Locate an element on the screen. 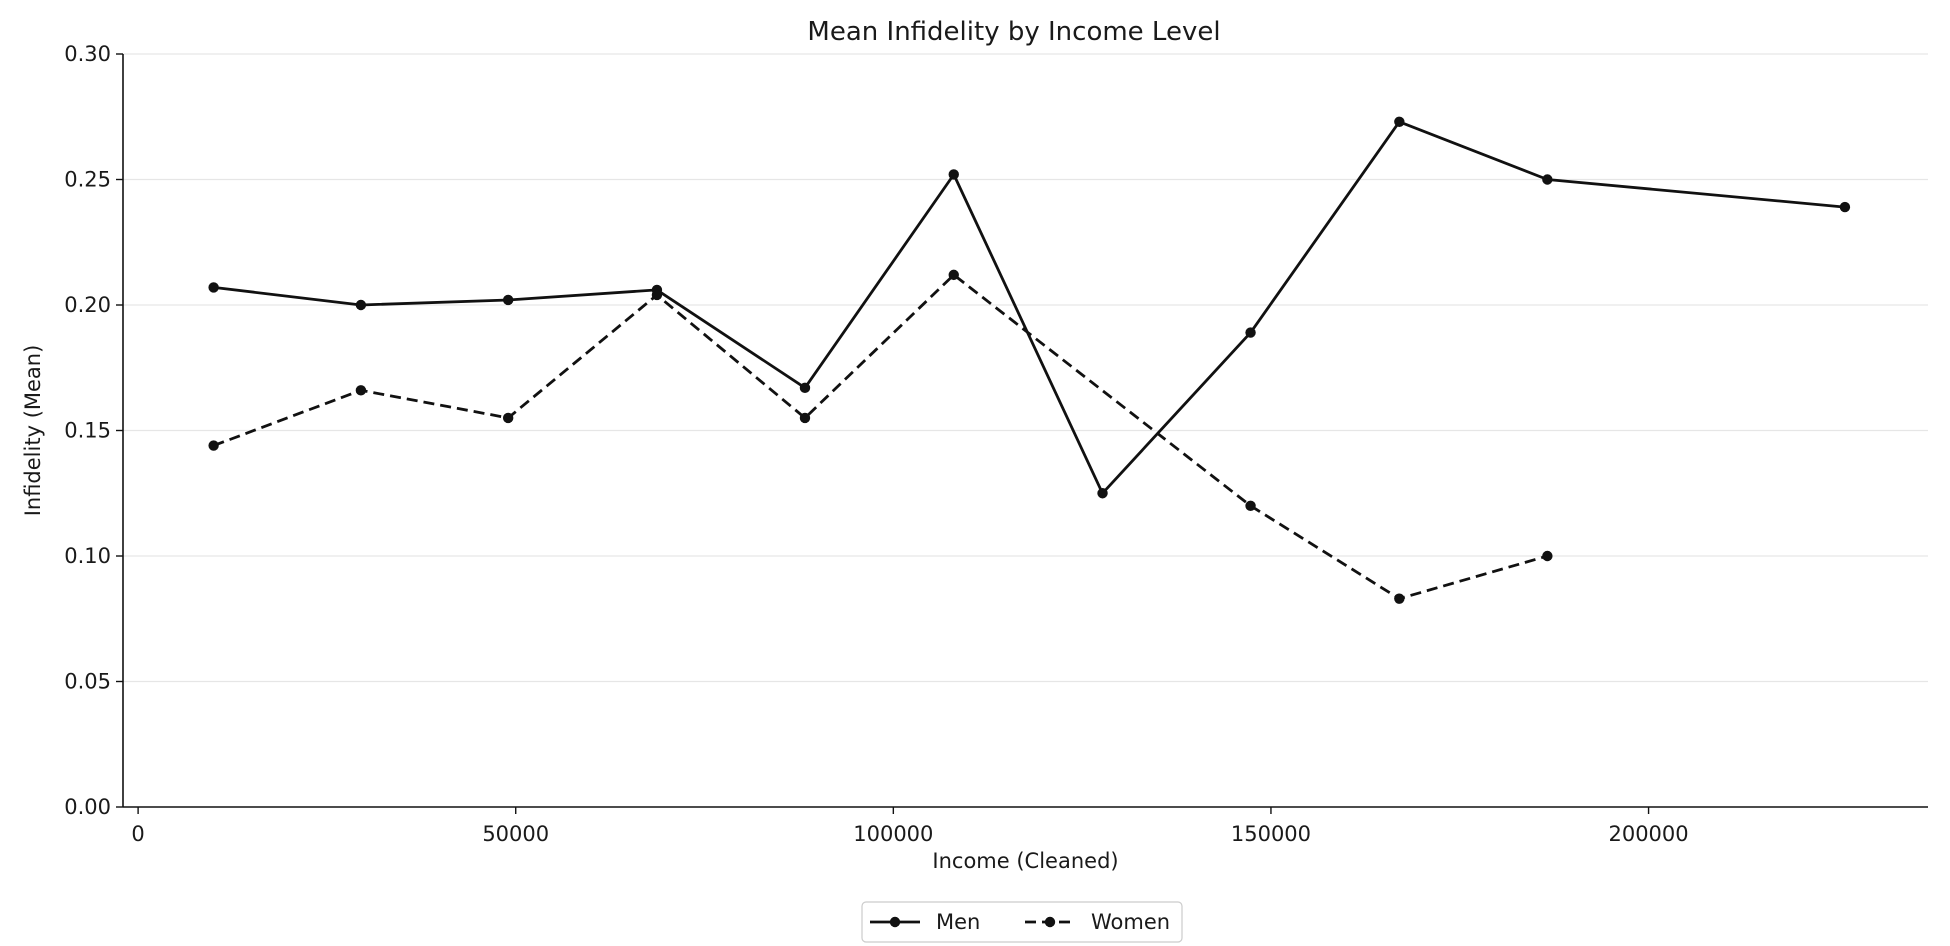 The width and height of the screenshot is (1950, 946). x-axis-label: Income (Cleaned) is located at coordinates (1025, 861).